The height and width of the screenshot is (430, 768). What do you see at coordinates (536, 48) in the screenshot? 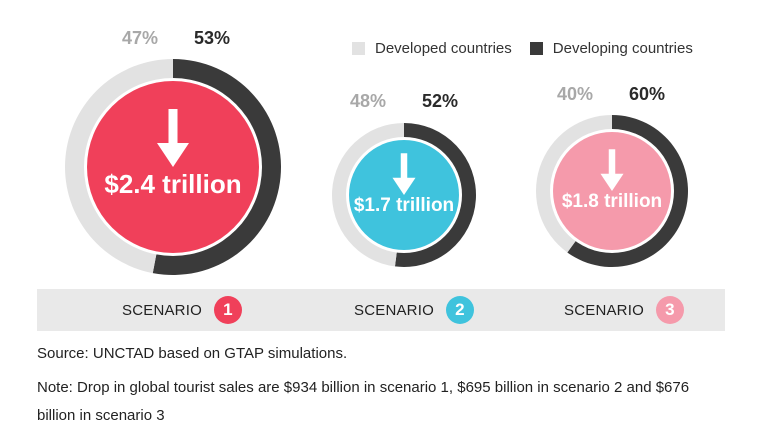
I see `legend-swatch-developing` at bounding box center [536, 48].